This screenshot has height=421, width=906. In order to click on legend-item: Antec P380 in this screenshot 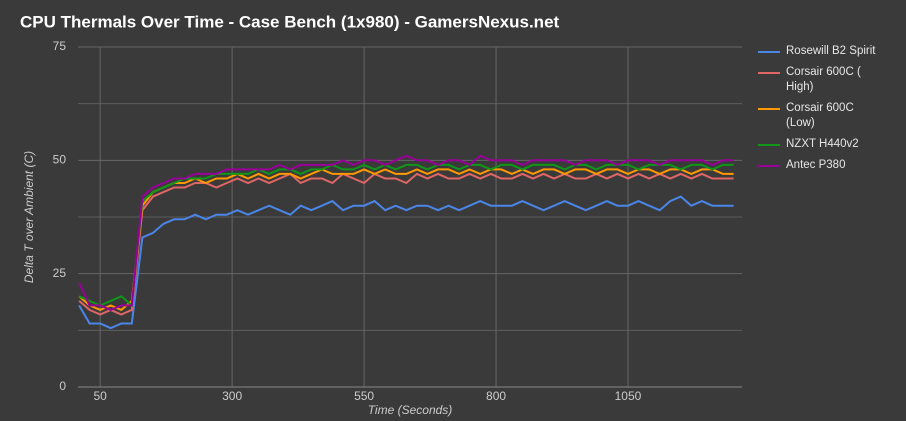, I will do `click(820, 165)`.